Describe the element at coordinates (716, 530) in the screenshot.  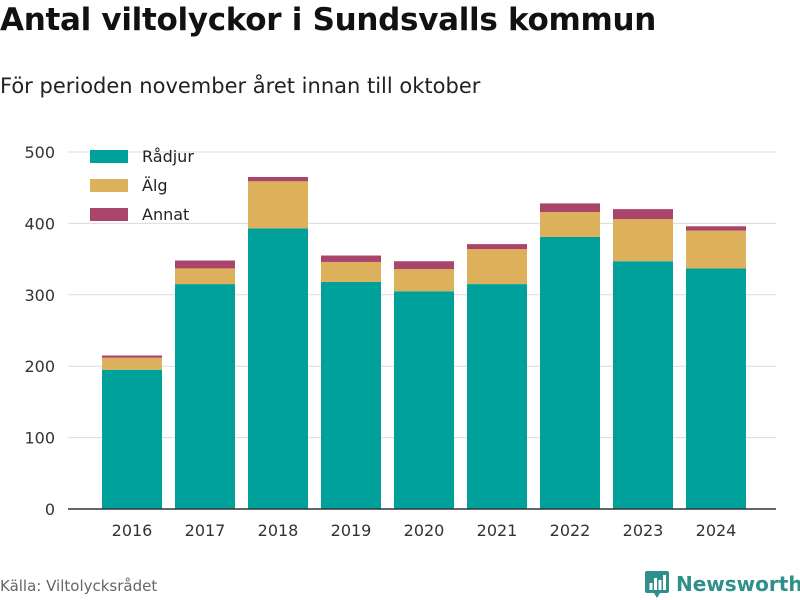
I see `x-tick-label: 2024` at that location.